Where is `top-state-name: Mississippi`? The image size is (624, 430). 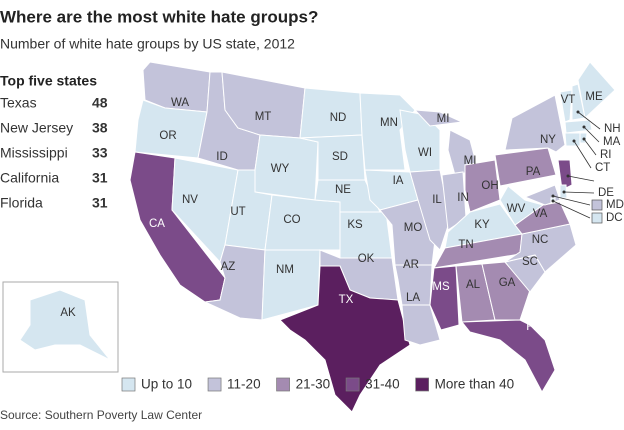 top-state-name: Mississippi is located at coordinates (34, 153).